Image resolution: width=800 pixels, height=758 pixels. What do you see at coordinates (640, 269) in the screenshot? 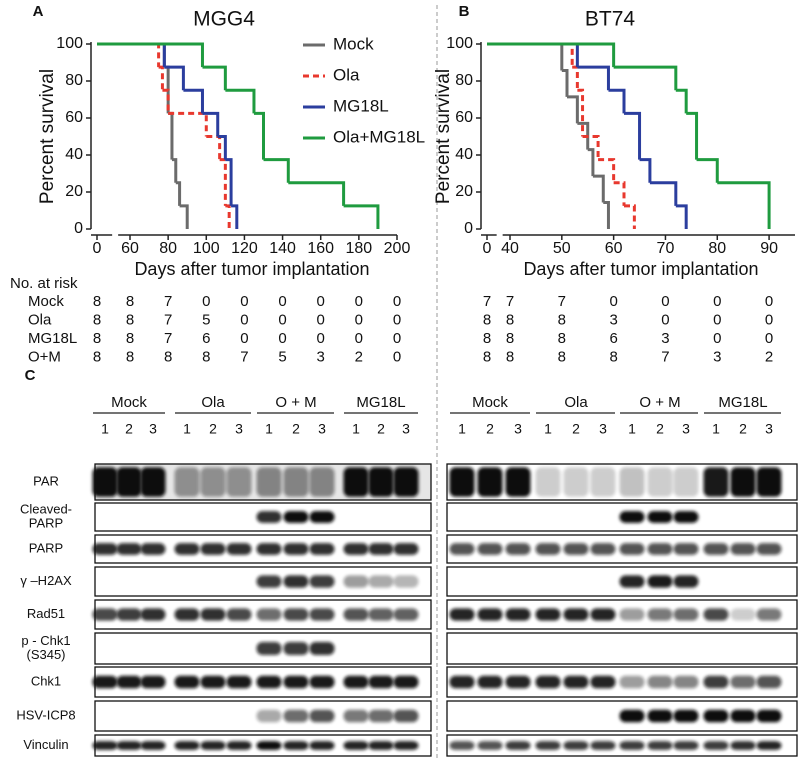
I see `x-axis-label: Days after tumor implantation` at bounding box center [640, 269].